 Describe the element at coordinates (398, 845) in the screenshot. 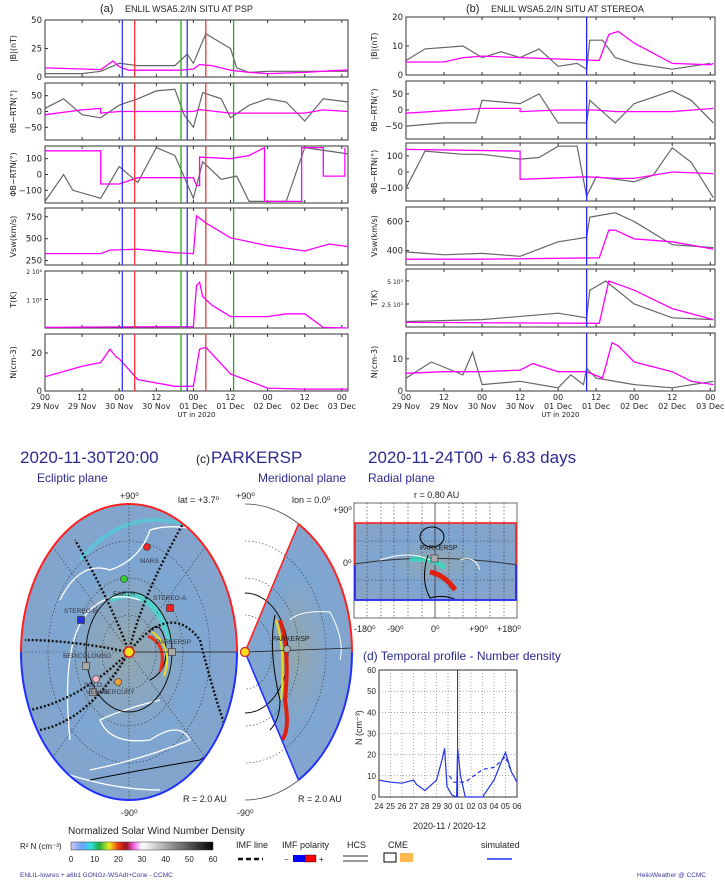

I see `legend-cme: CME` at that location.